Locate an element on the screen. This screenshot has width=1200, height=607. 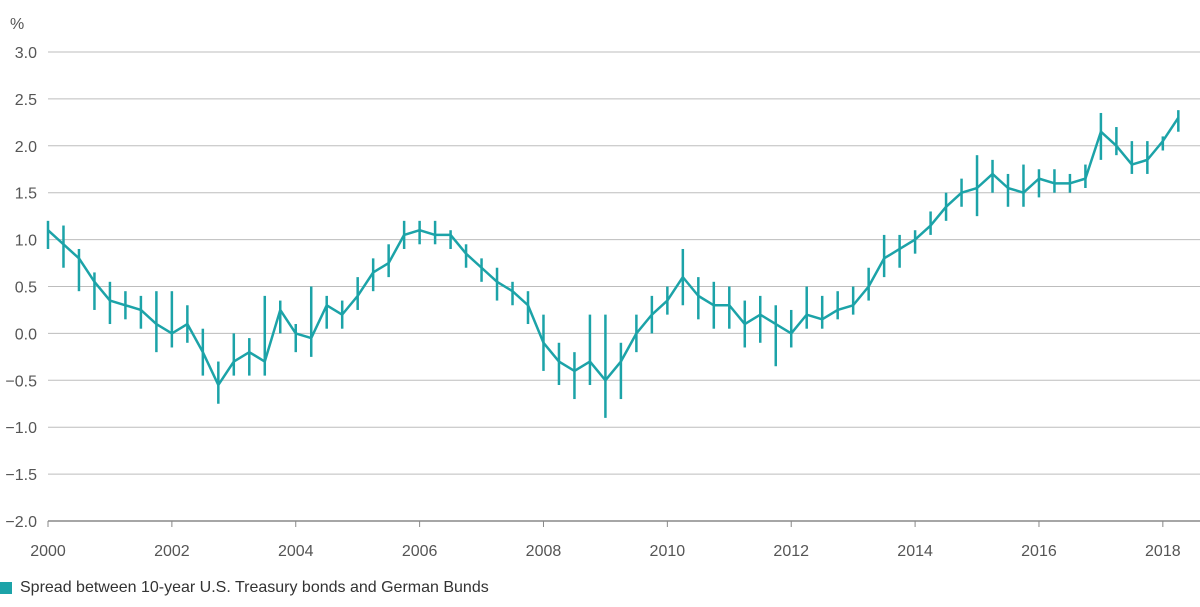
x-tick-label: 2006 is located at coordinates (420, 551).